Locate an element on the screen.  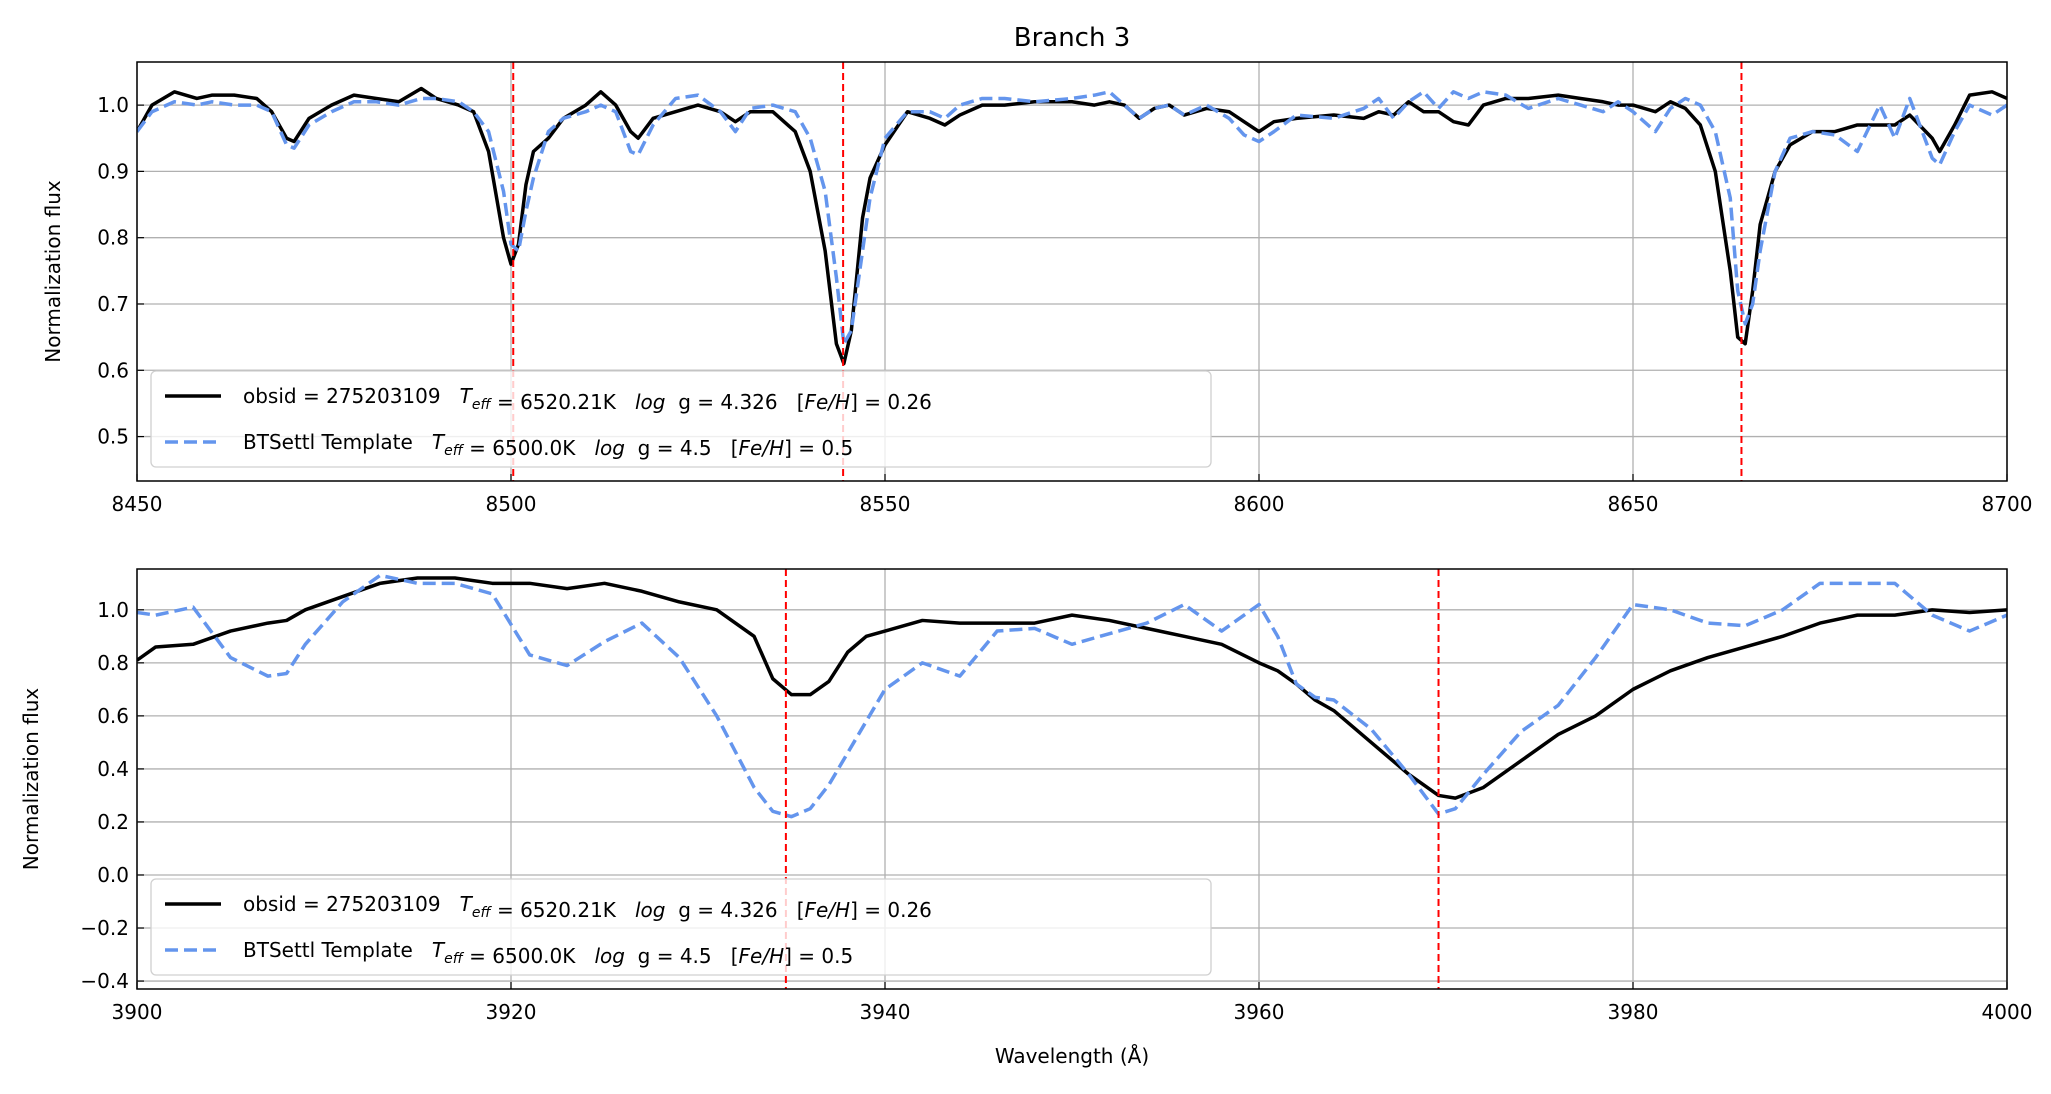
x-tick-label: 3920 is located at coordinates (511, 1012).